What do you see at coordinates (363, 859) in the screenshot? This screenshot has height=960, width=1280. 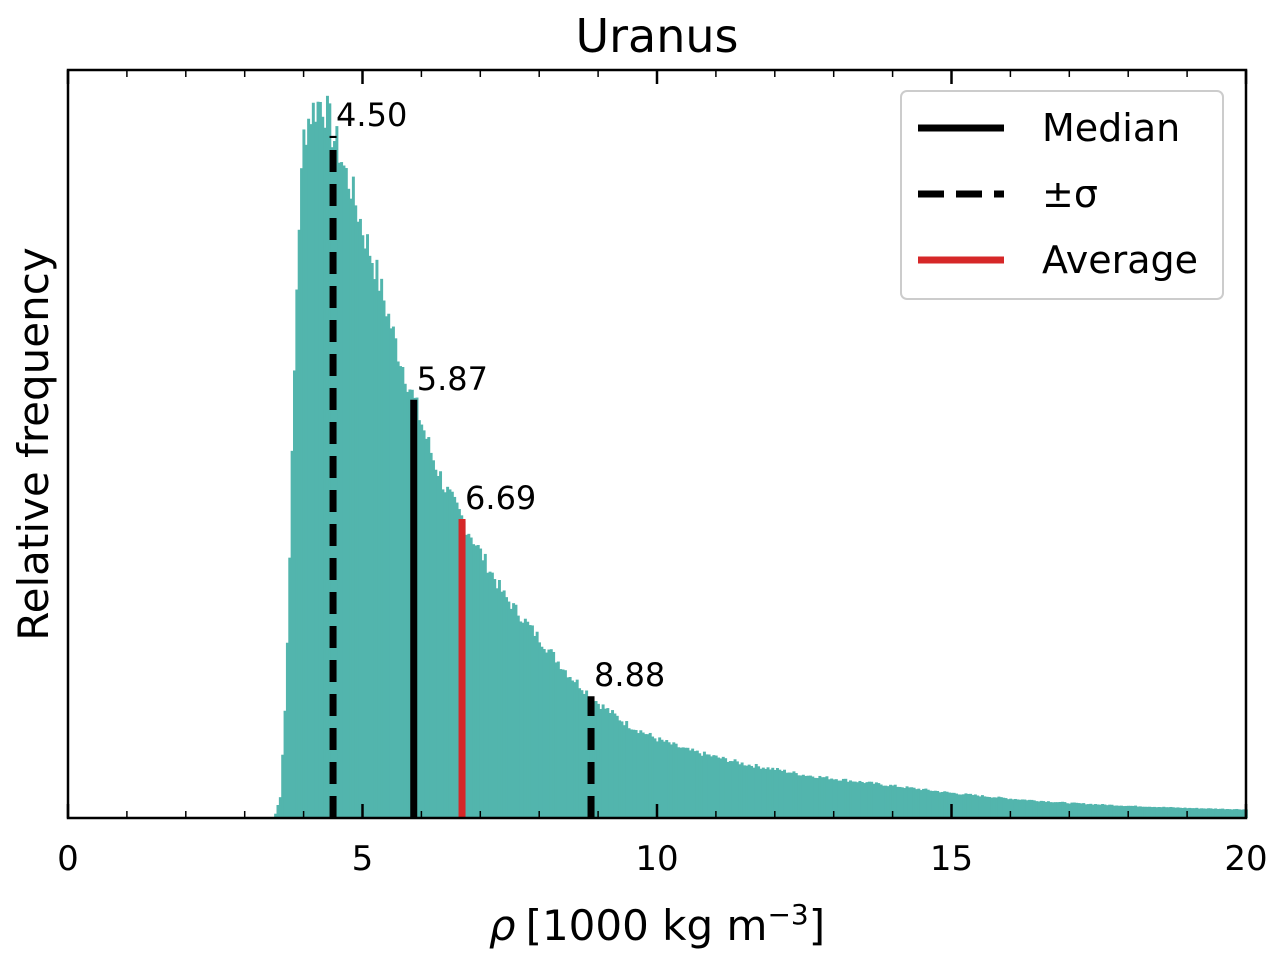 I see `x-tick-label: 5` at bounding box center [363, 859].